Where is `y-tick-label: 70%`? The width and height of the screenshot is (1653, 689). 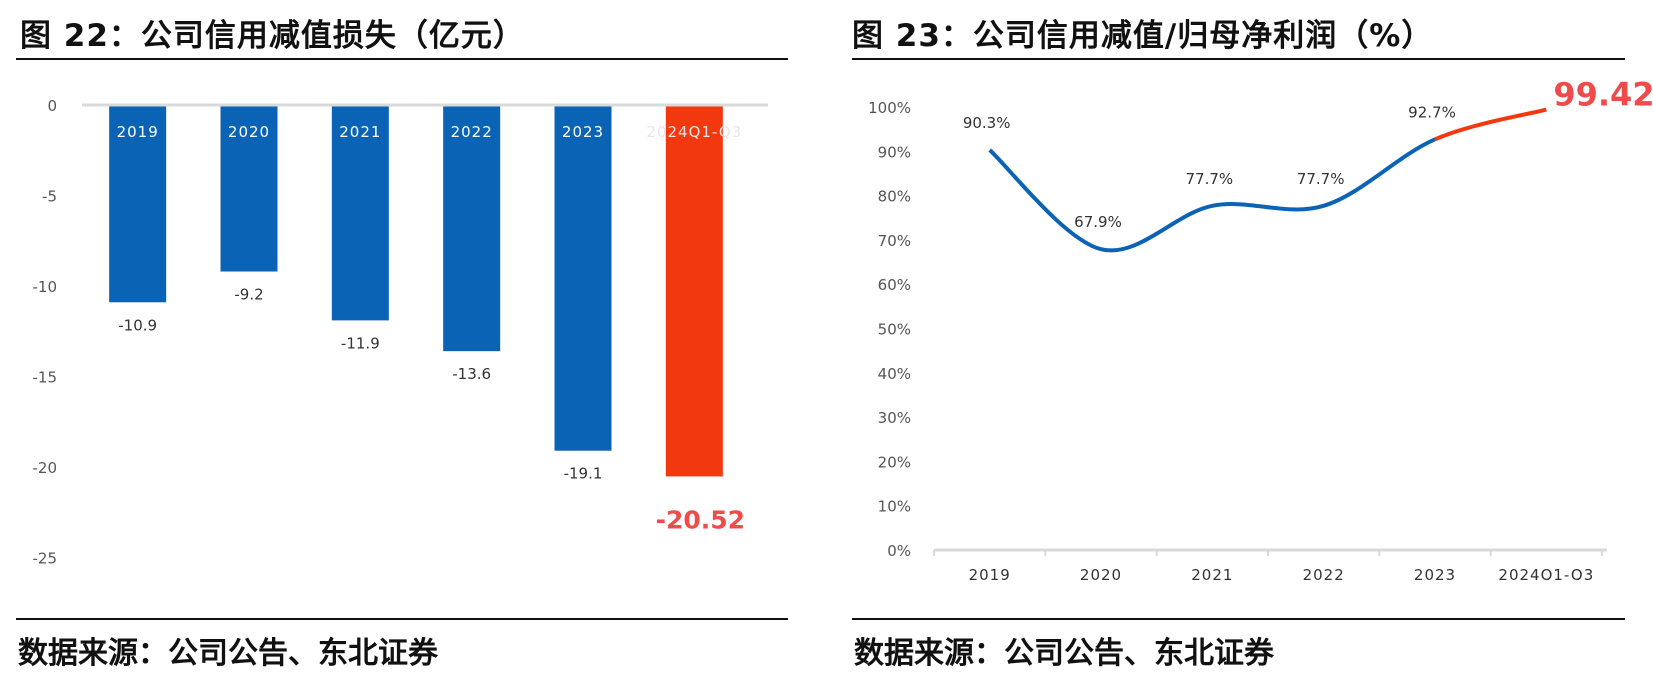 y-tick-label: 70% is located at coordinates (894, 241).